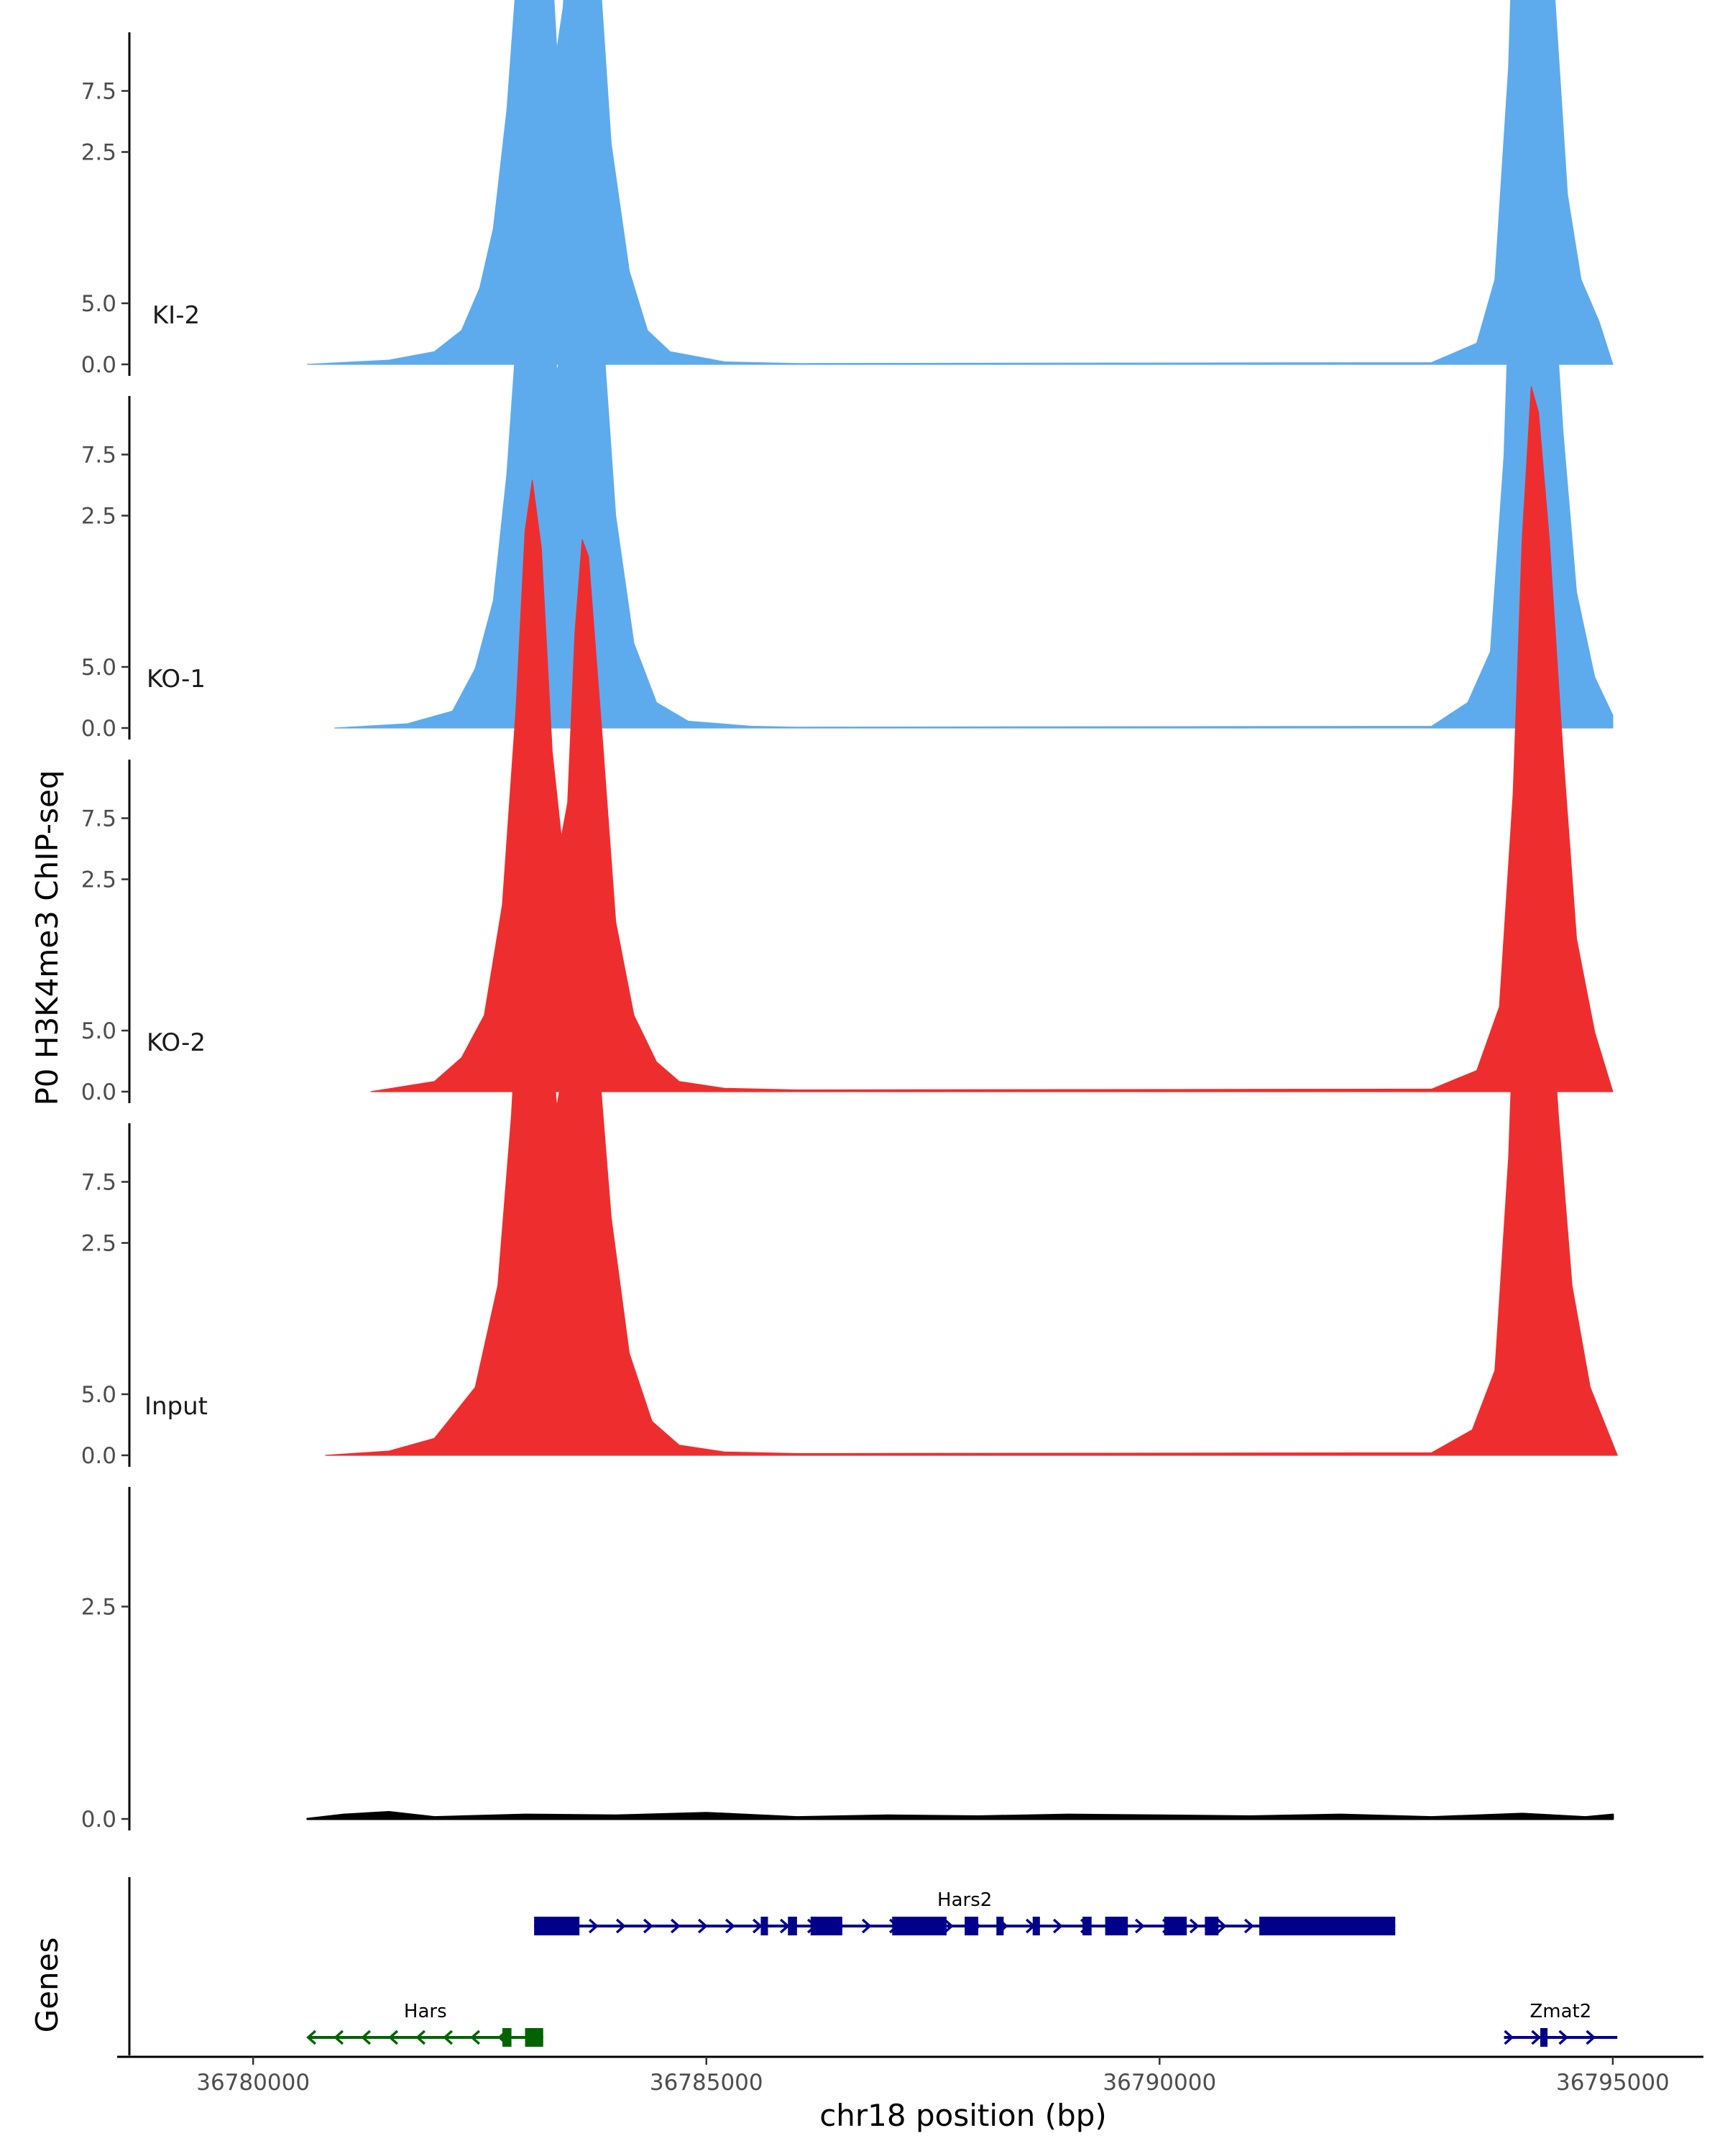  I want to click on x-tick-label: 36790000, so click(1159, 2083).